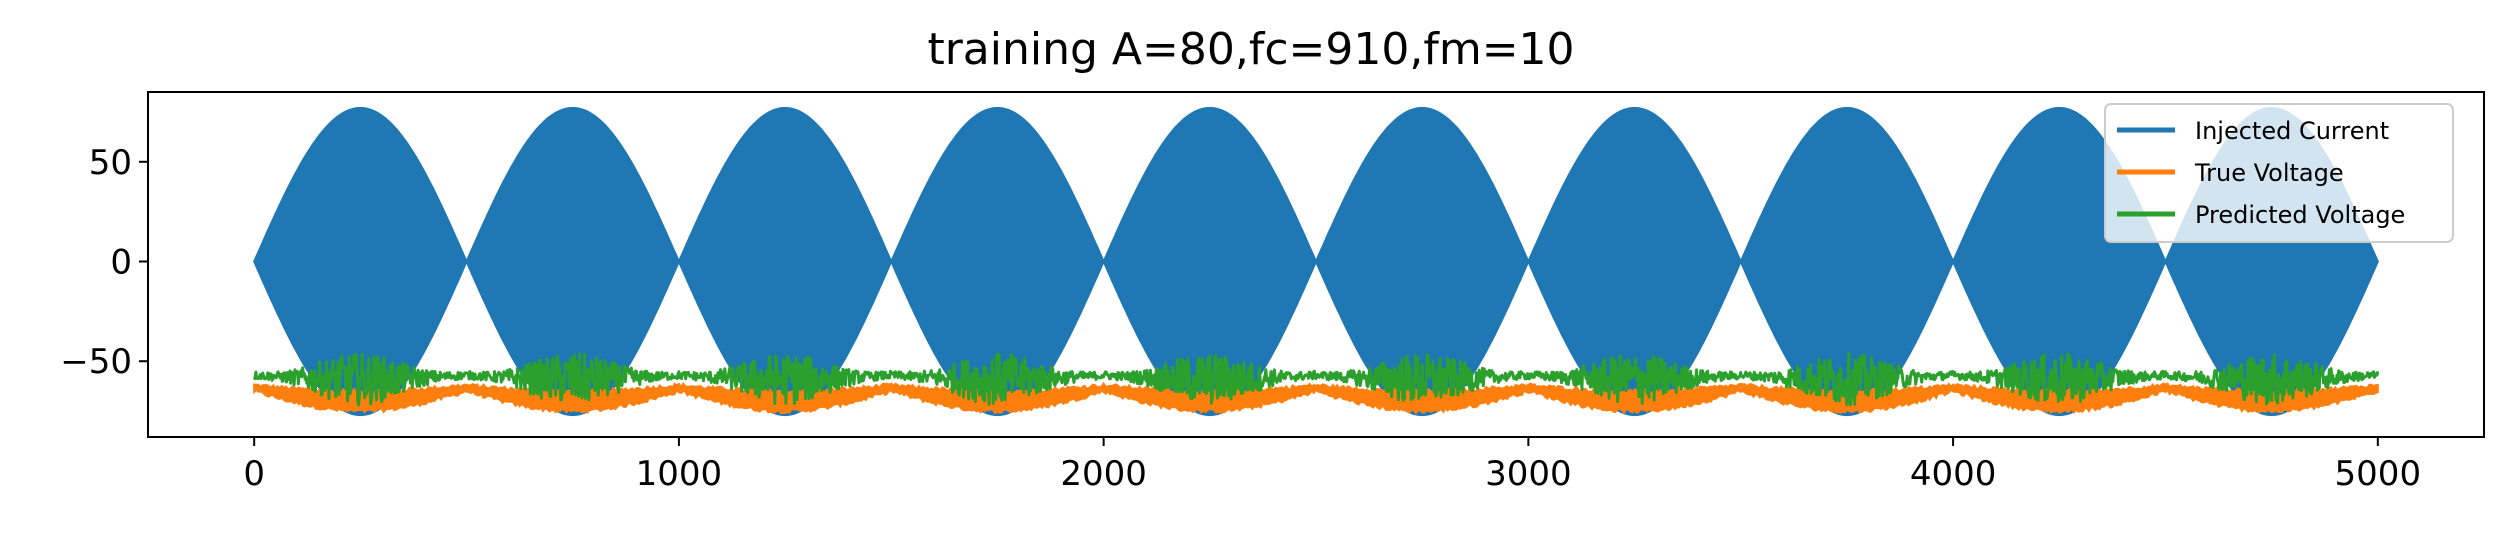 The height and width of the screenshot is (540, 2502). I want to click on x-tick-label: 0, so click(254, 474).